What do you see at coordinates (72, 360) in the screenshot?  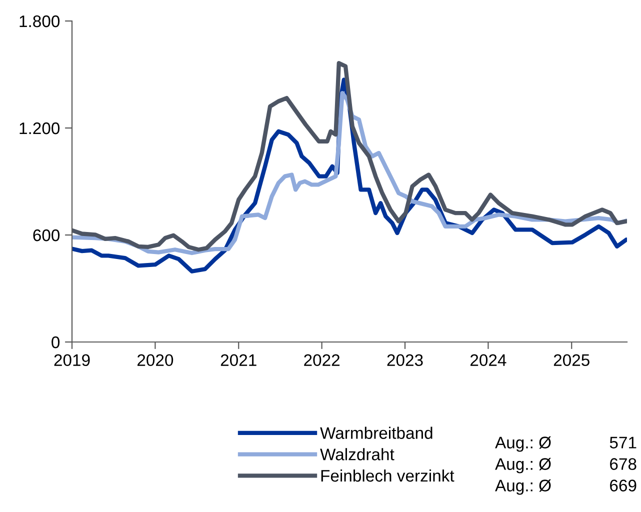 I see `x-tick-label: 2019` at bounding box center [72, 360].